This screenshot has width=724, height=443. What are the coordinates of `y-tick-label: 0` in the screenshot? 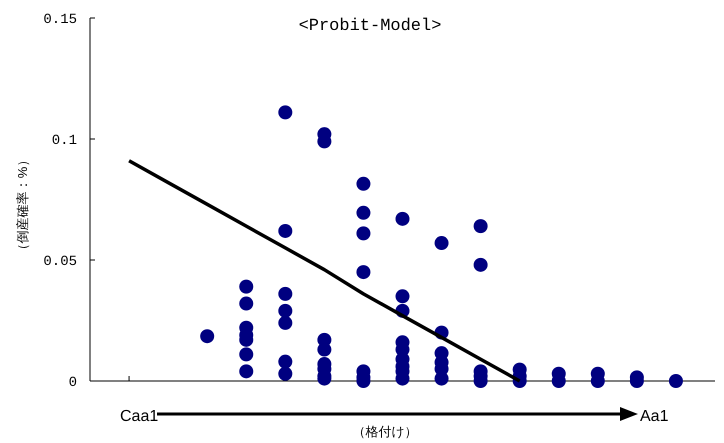 It's located at (72, 383).